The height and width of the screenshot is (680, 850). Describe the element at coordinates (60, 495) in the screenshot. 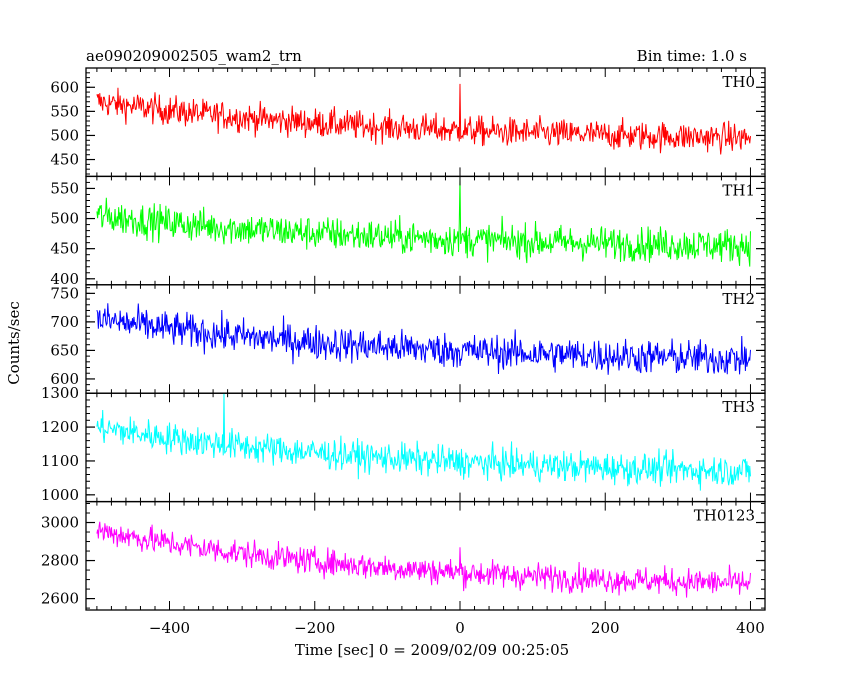

I see `y-tick-label: 1000` at that location.